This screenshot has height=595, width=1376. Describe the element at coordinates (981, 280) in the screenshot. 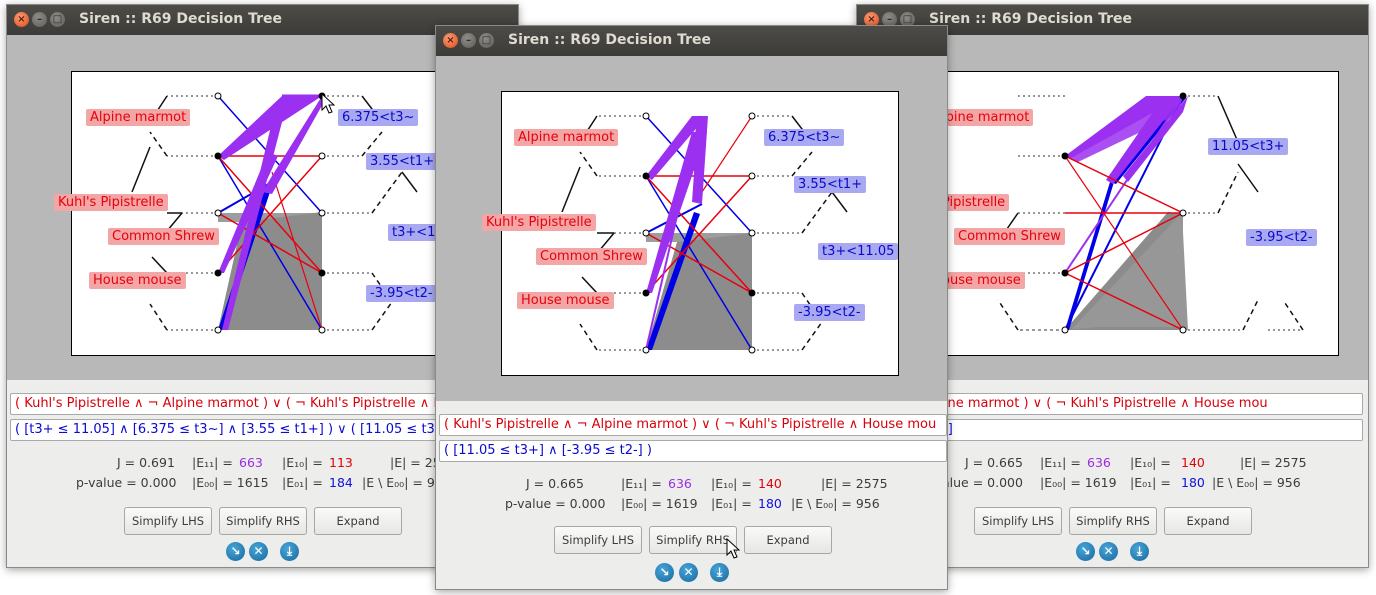

I see `left-label-house-mouse: ouse mouse` at that location.